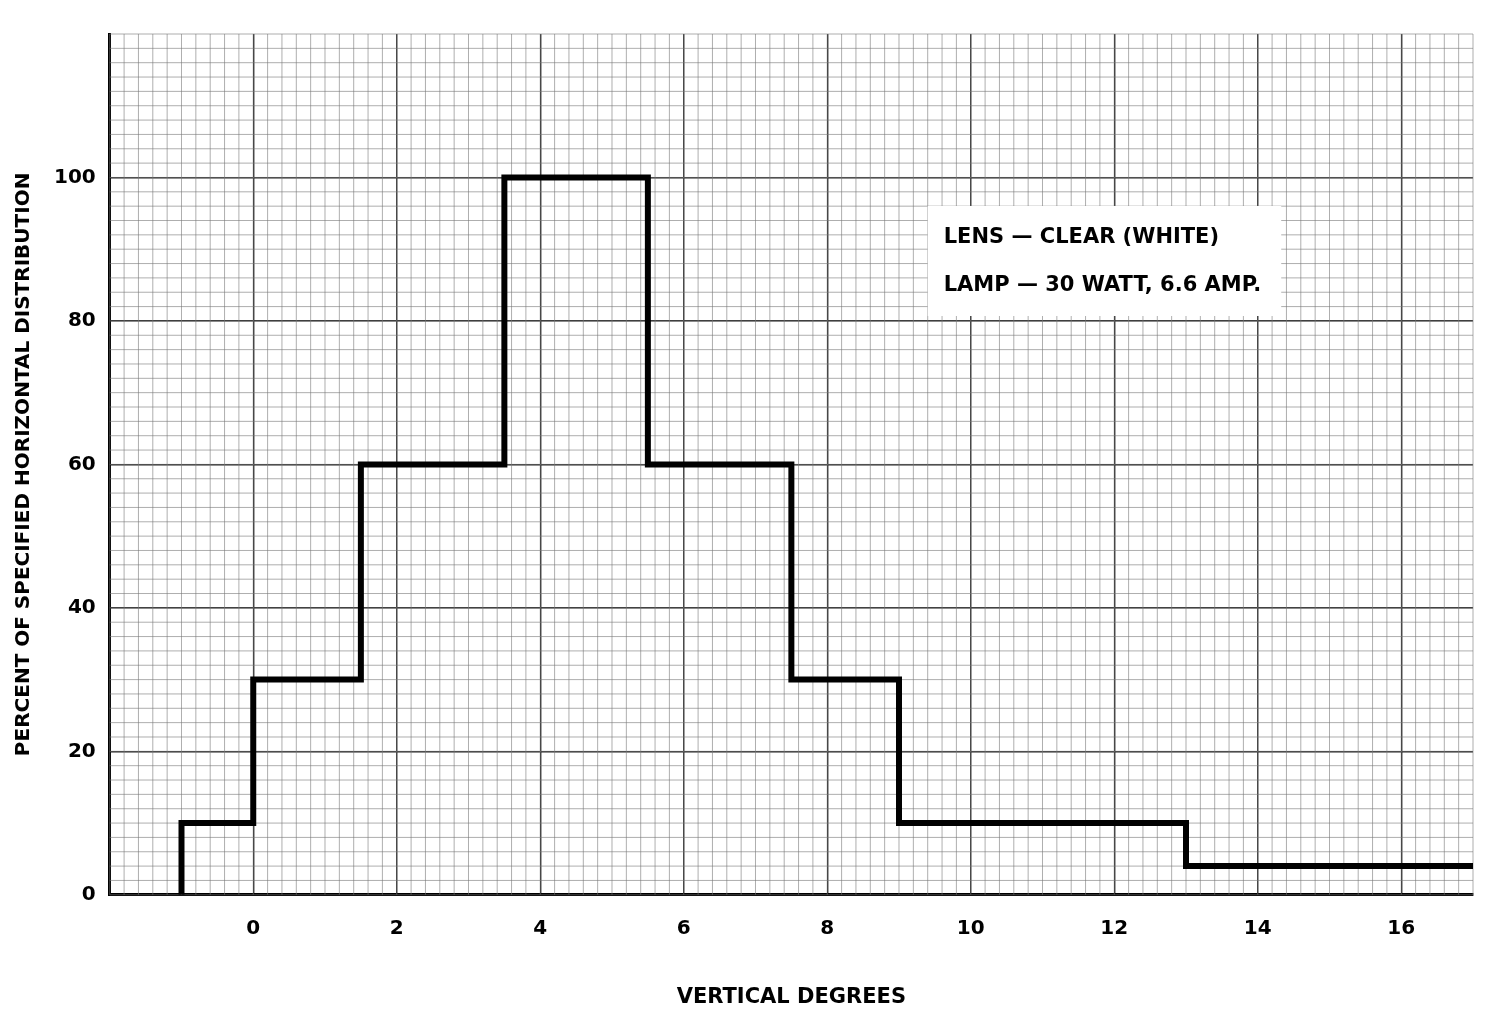  I want to click on x-tick-label: 8, so click(827, 927).